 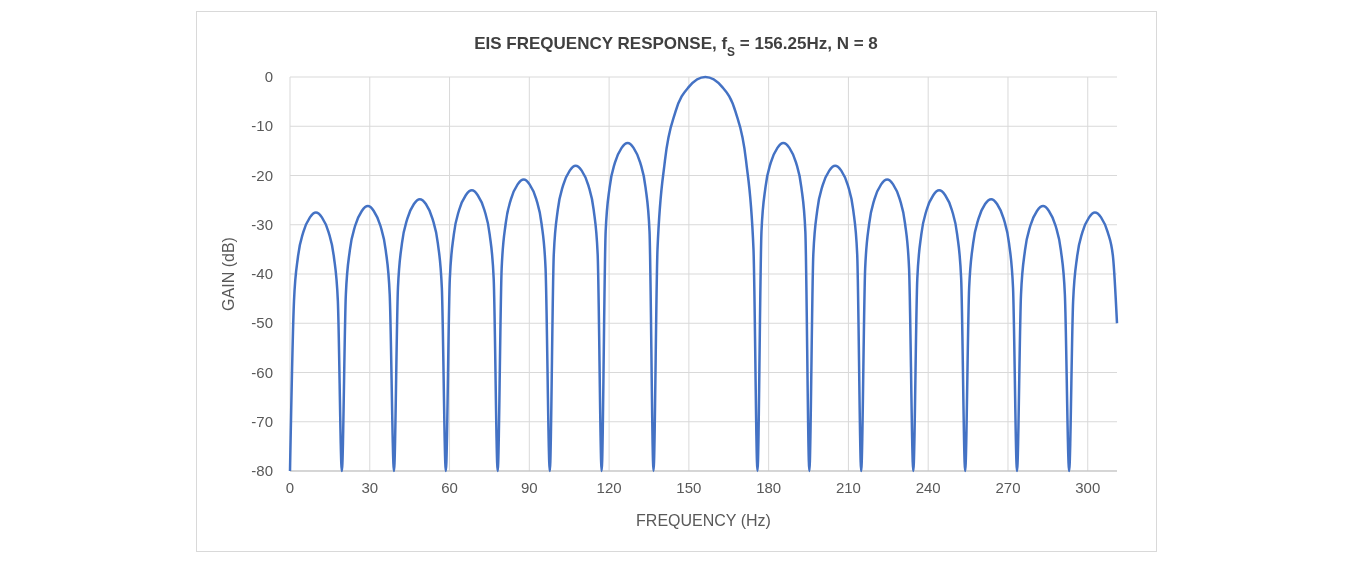 What do you see at coordinates (1088, 487) in the screenshot?
I see `x-tick-label: 300` at bounding box center [1088, 487].